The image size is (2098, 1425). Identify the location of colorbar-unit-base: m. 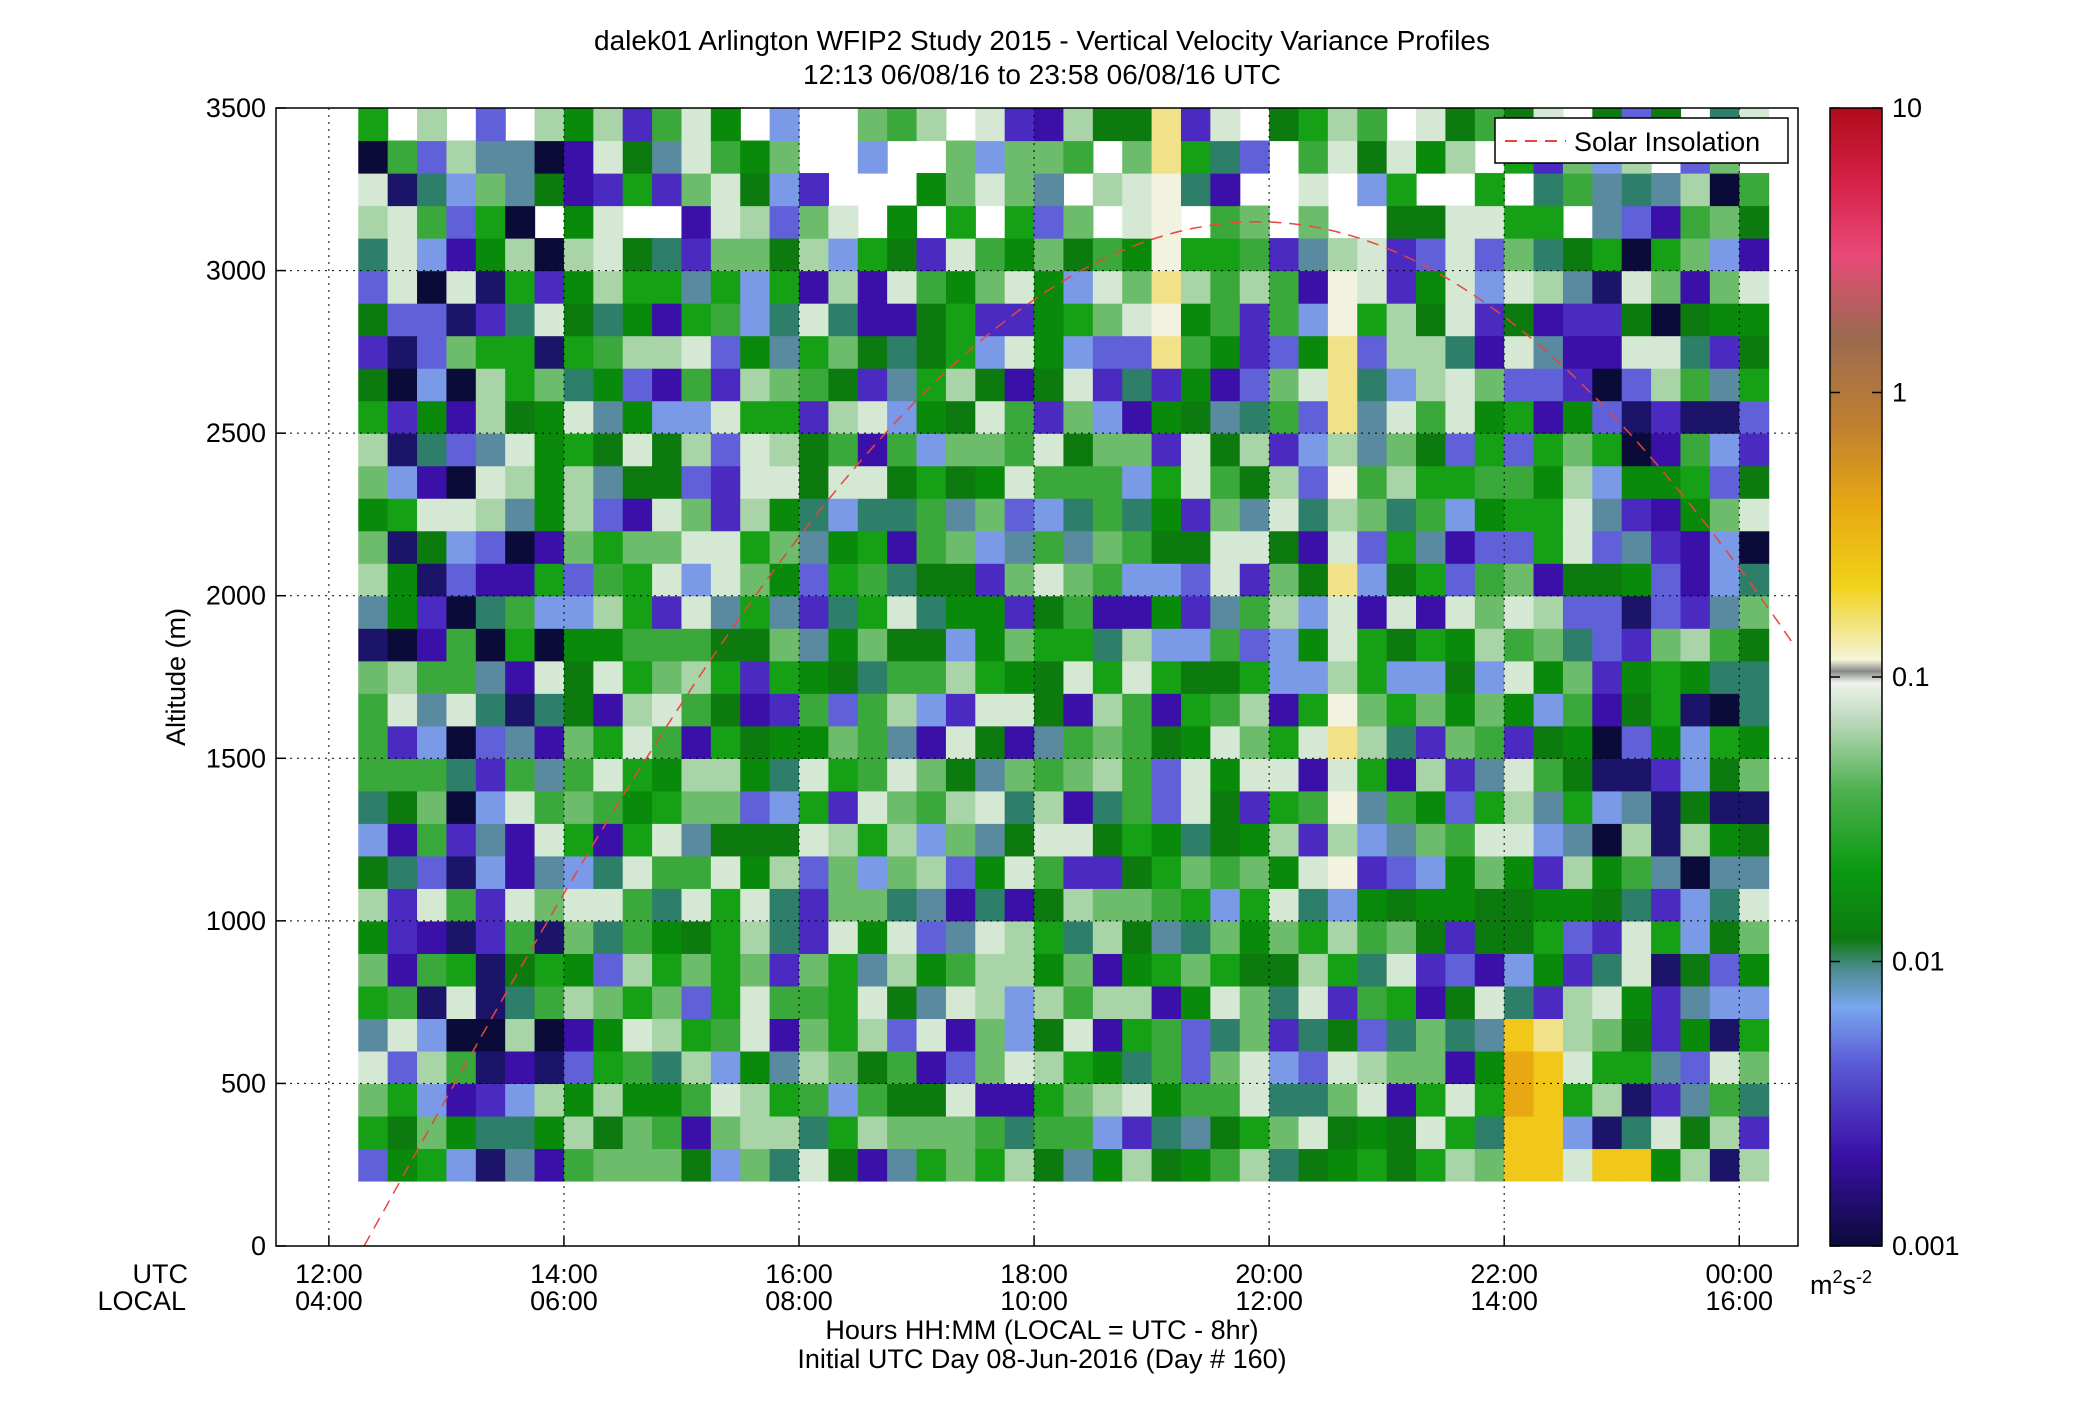
(1821, 1285).